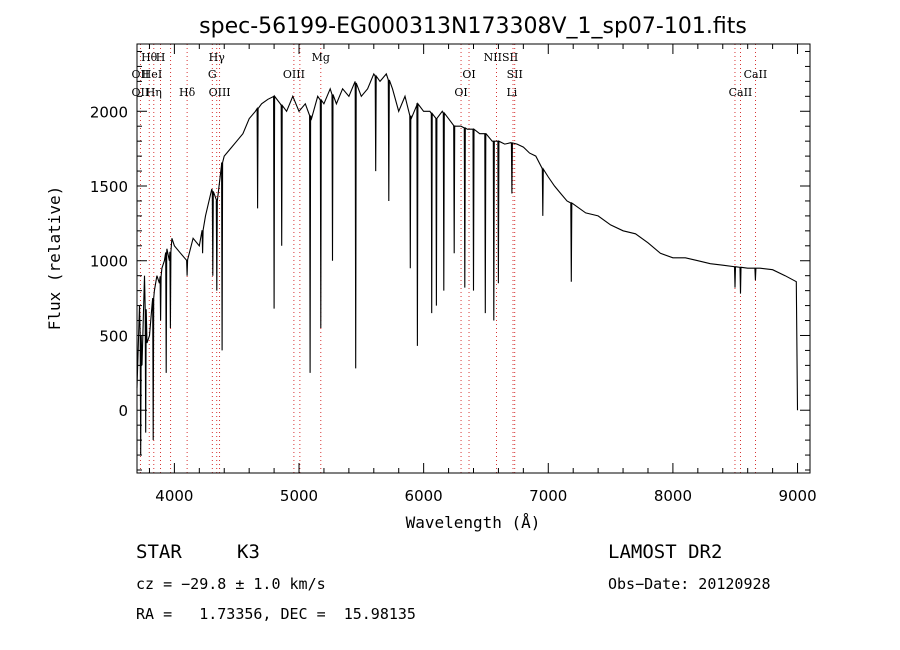 This screenshot has width=900, height=650. What do you see at coordinates (511, 92) in the screenshot?
I see `line-label-17: Li` at bounding box center [511, 92].